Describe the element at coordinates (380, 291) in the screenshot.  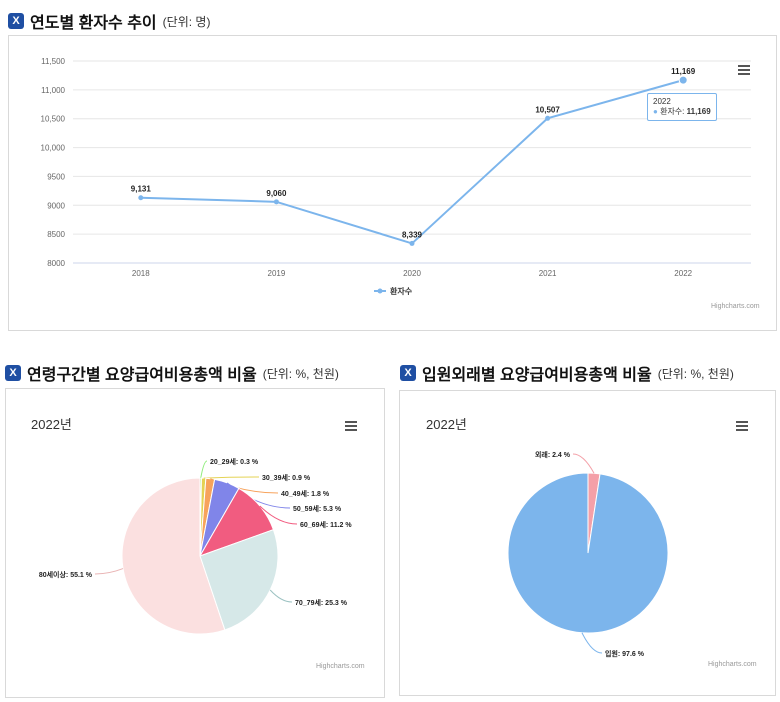
I see `legend-marker-icon` at that location.